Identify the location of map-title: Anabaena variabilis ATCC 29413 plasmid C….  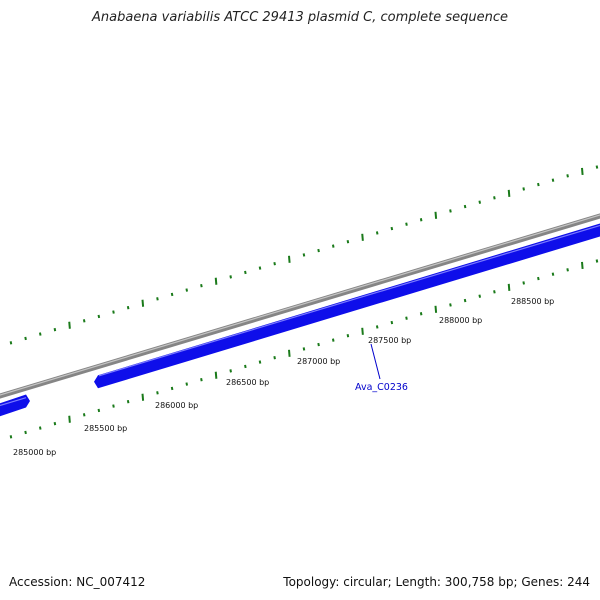
(300, 17).